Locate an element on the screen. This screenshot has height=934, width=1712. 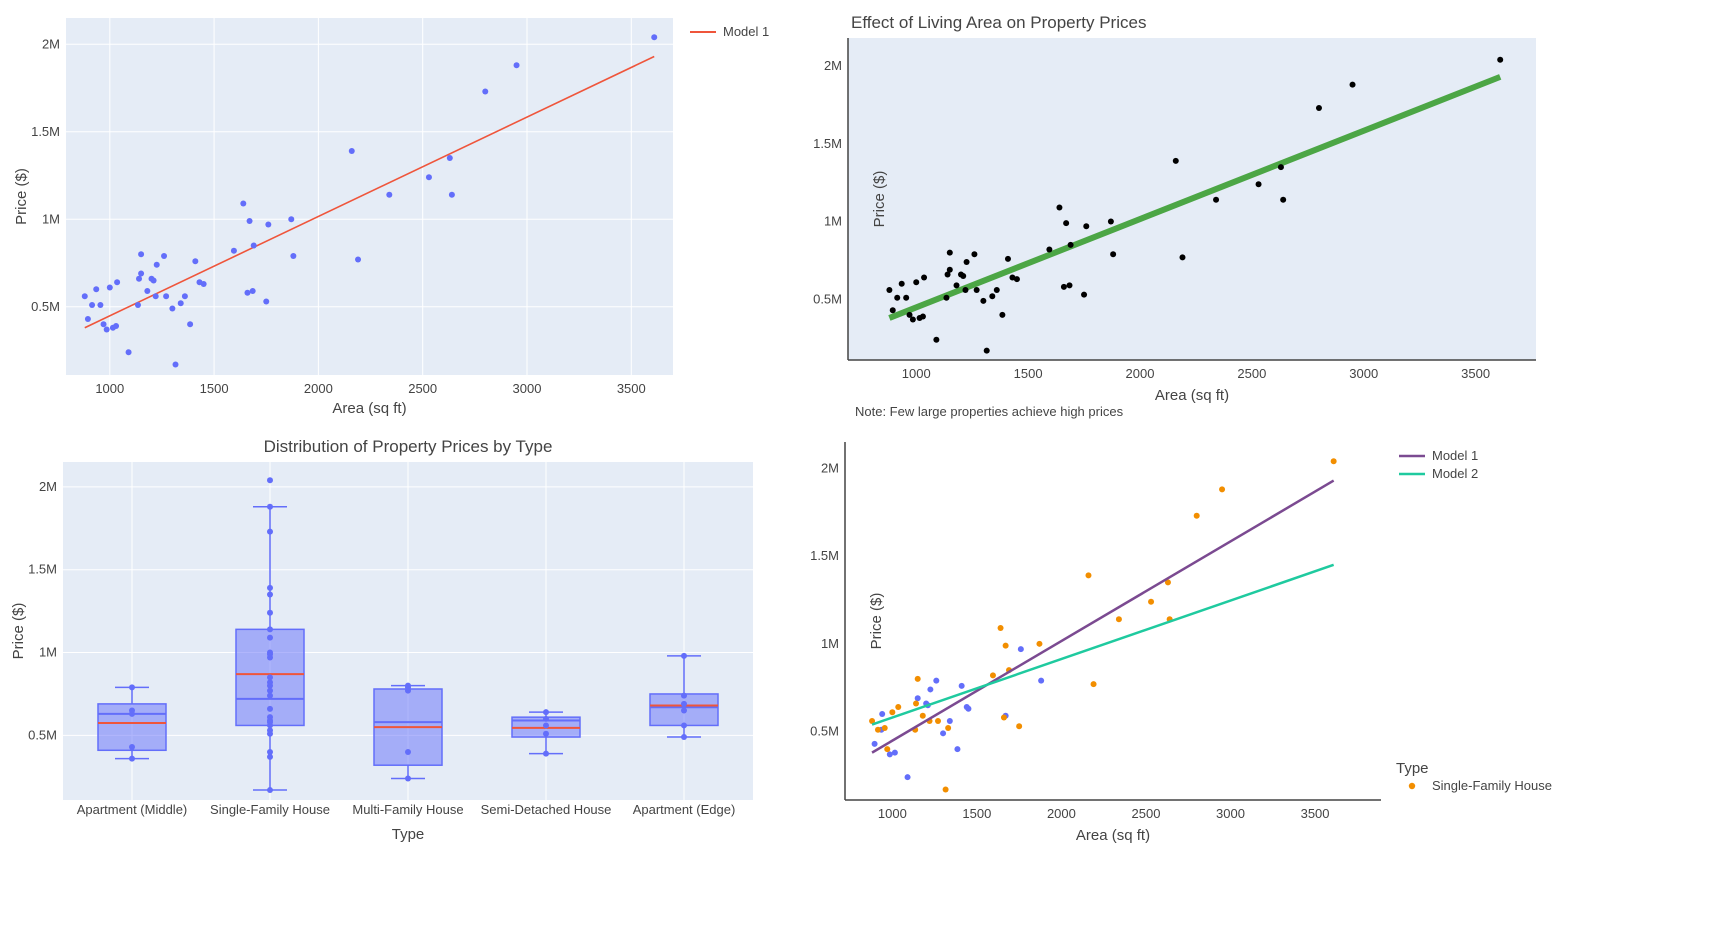
box-semi-detached-house is located at coordinates (546, 733).